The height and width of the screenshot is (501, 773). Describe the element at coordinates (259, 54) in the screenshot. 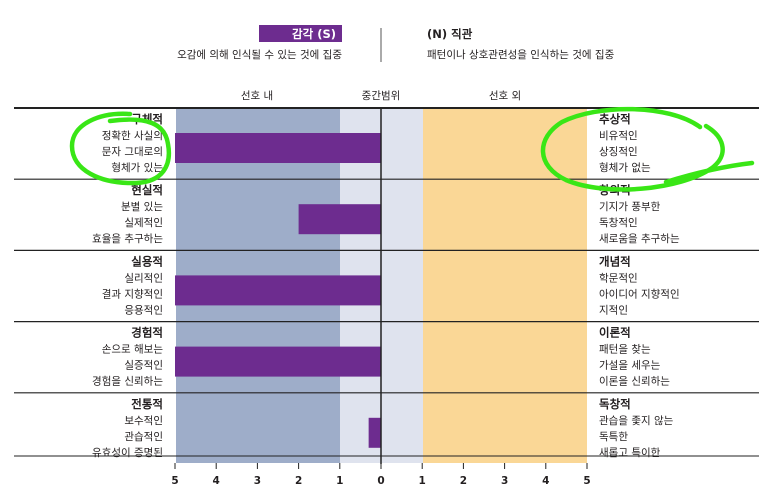

I see `sensing-description: 오감에 의해 인식될 수 있는 것에 집중` at that location.